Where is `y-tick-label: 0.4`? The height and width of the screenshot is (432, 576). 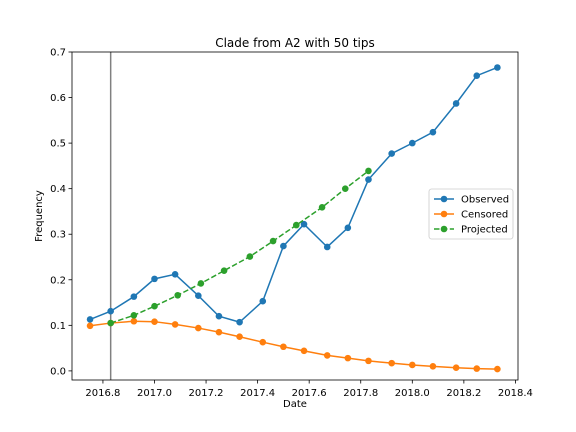 y-tick-label: 0.4 is located at coordinates (58, 189).